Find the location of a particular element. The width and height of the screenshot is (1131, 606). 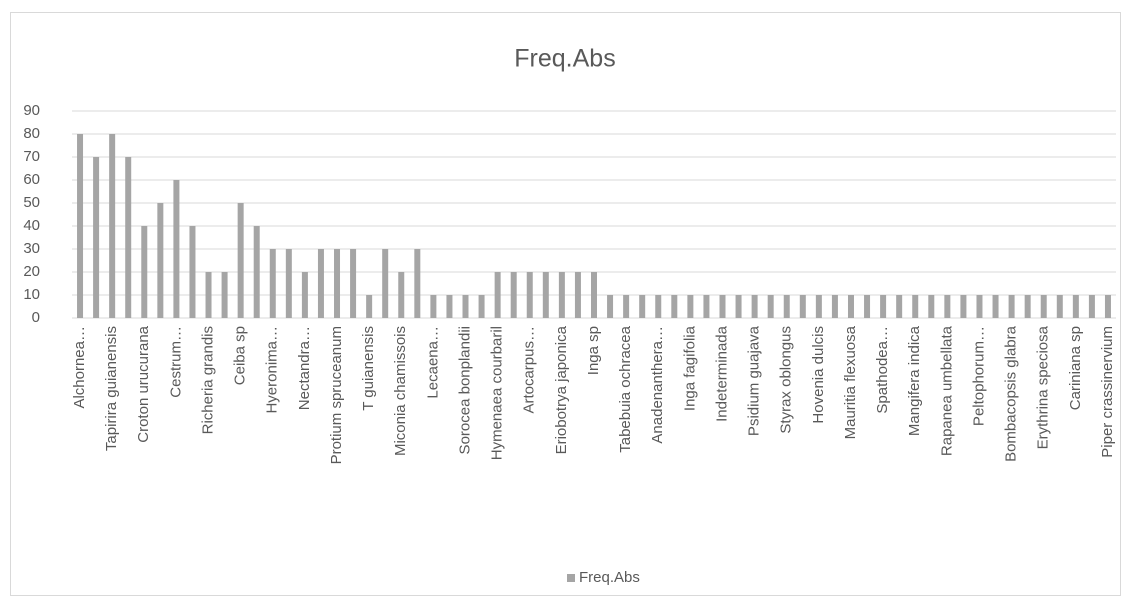

x-tick-label: Croton urucurana is located at coordinates (143, 383).